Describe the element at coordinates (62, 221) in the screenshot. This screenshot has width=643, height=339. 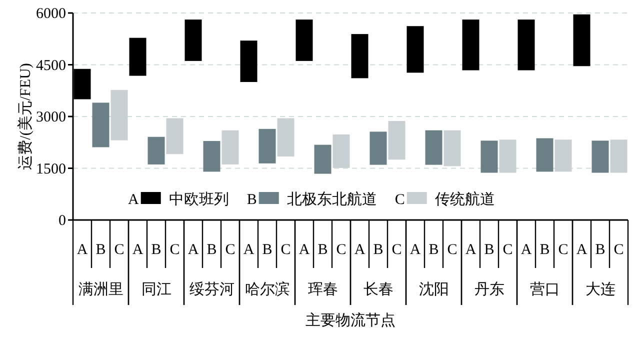
I see `y-tick-label: 0` at that location.